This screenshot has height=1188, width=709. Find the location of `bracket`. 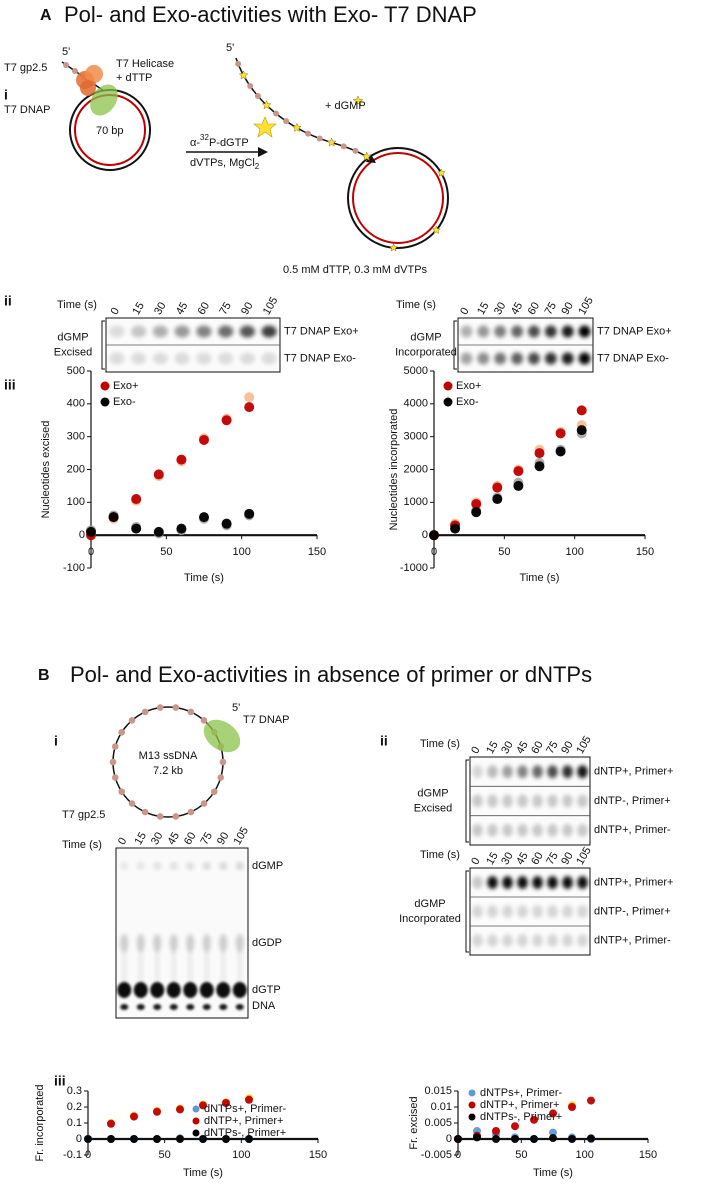

bracket is located at coordinates (103, 345).